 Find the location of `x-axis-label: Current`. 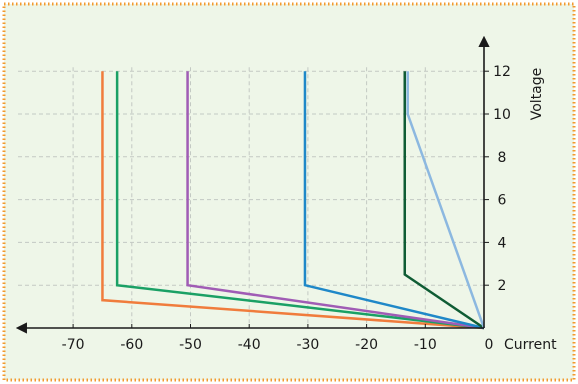

x-axis-label: Current is located at coordinates (530, 345).